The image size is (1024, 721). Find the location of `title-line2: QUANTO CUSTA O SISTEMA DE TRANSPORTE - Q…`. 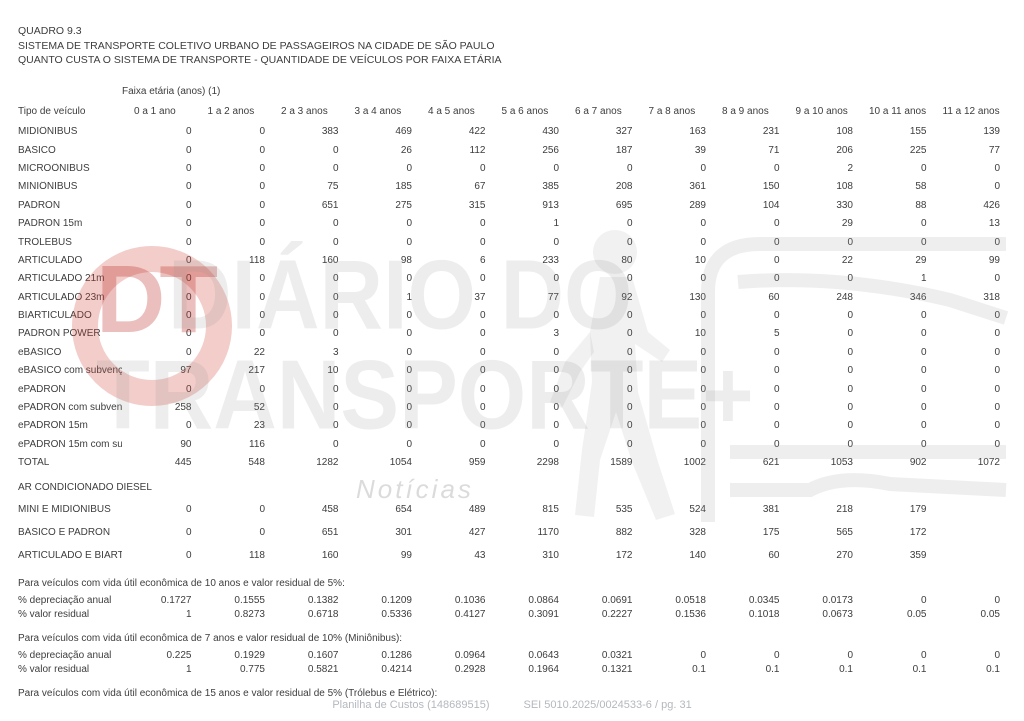

title-line2: QUANTO CUSTA O SISTEMA DE TRANSPORTE - Q… is located at coordinates (260, 60).